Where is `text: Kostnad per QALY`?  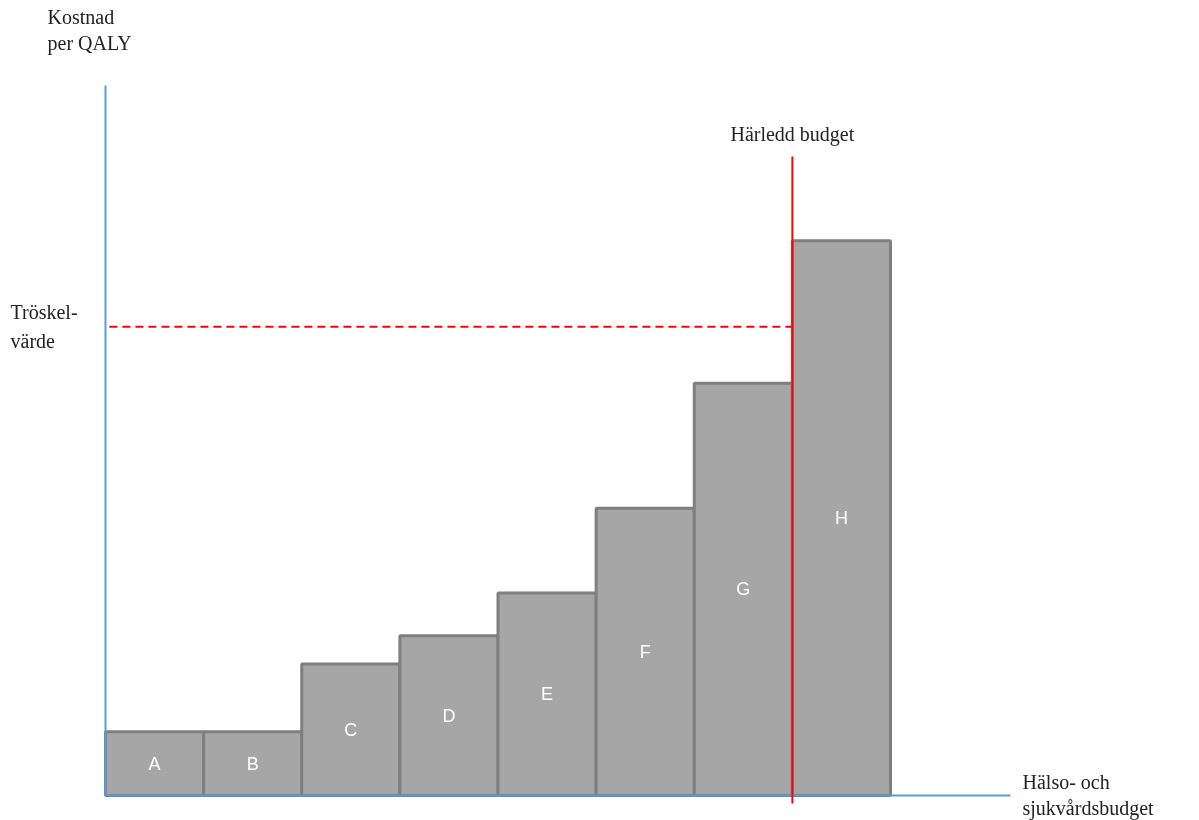
text: Kostnad per QALY is located at coordinates (89, 30).